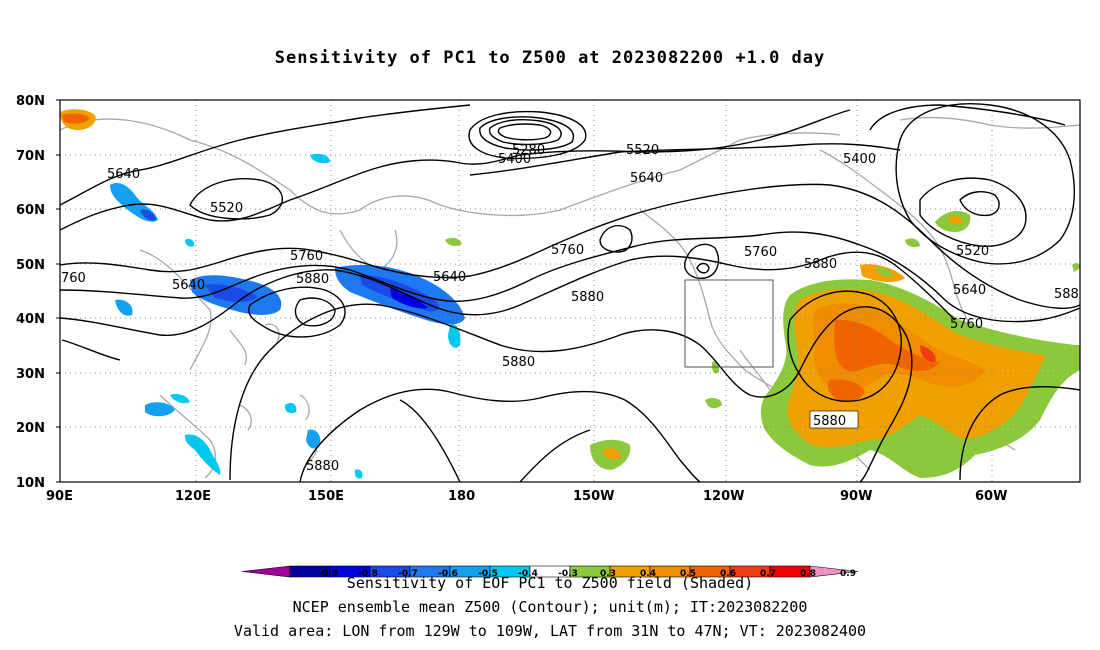 Image resolution: width=1100 pixels, height=650 pixels. I want to click on colorbar-tick-label: 0.6, so click(728, 574).